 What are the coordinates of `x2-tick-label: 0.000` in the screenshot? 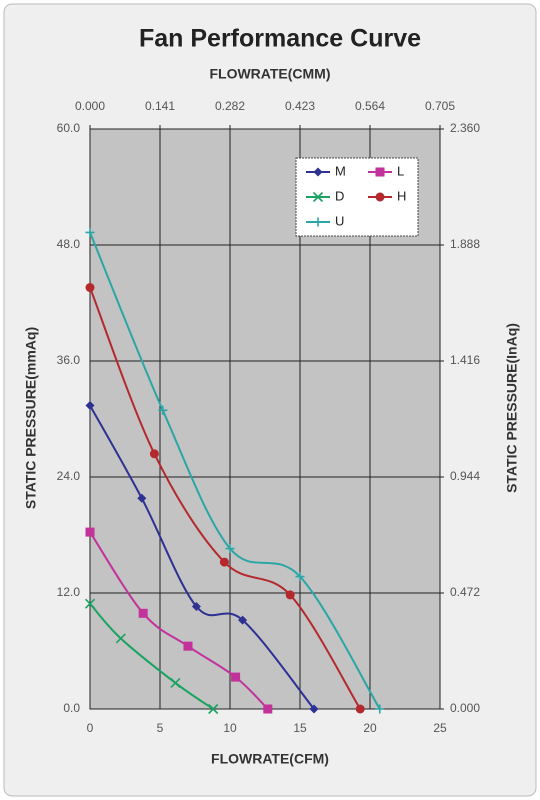 It's located at (90, 106).